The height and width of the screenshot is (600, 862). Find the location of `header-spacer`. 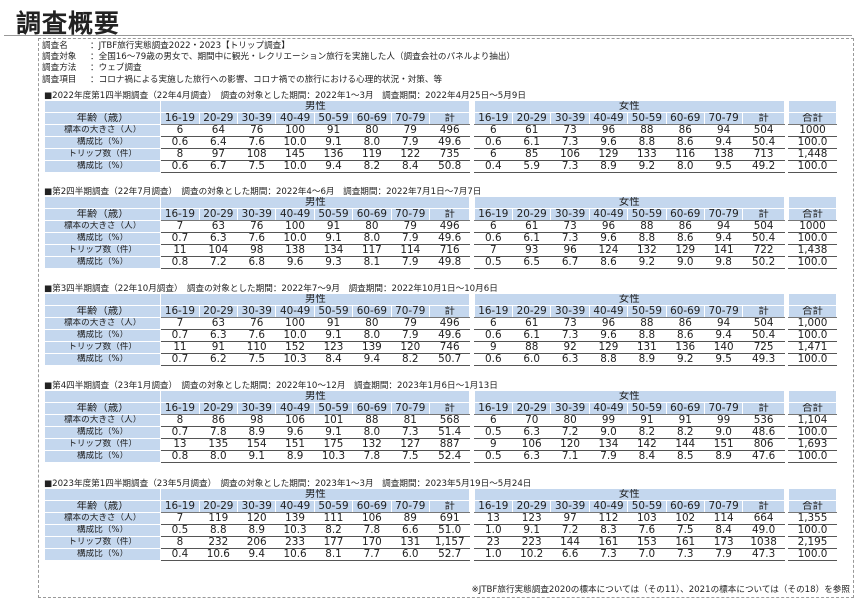

header-spacer is located at coordinates (102, 106).